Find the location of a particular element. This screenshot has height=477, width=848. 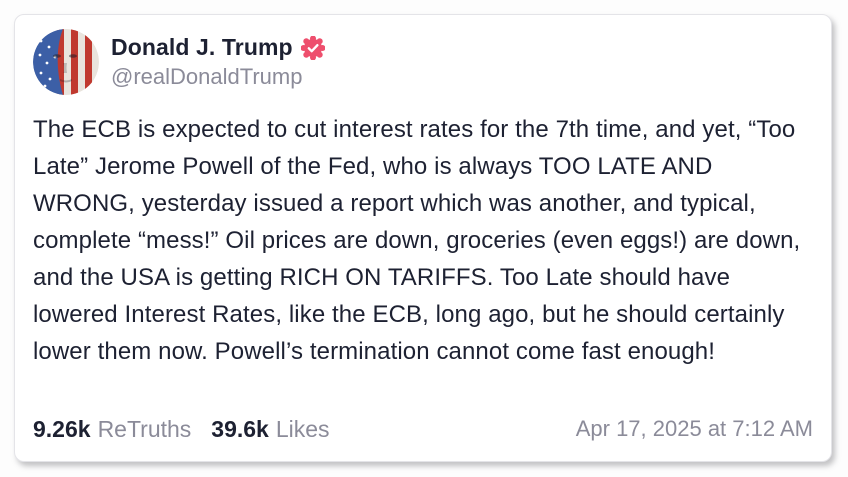

likes-stat: 39.6k Likes is located at coordinates (270, 429).